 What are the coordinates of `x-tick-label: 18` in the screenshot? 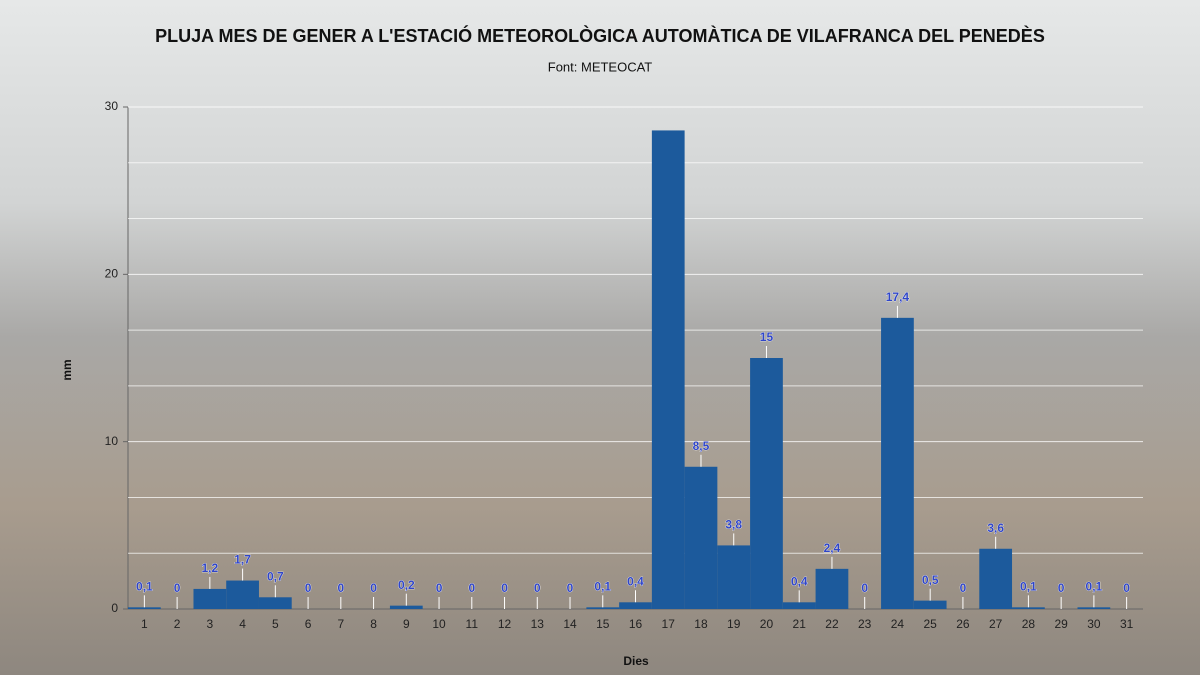 It's located at (701, 624).